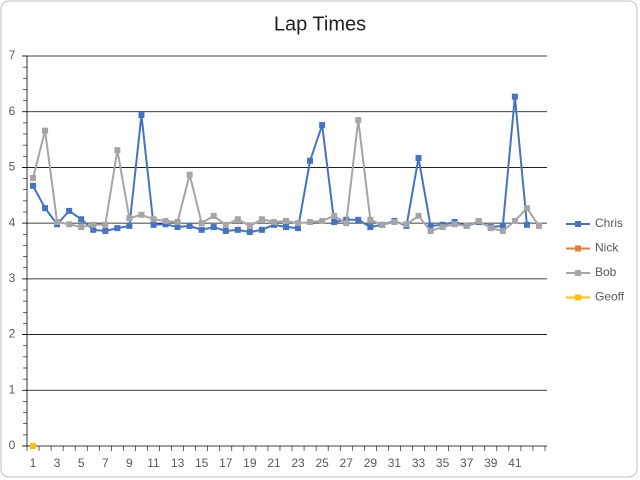 Image resolution: width=640 pixels, height=480 pixels. What do you see at coordinates (347, 463) in the screenshot?
I see `x-tick-label: 27` at bounding box center [347, 463].